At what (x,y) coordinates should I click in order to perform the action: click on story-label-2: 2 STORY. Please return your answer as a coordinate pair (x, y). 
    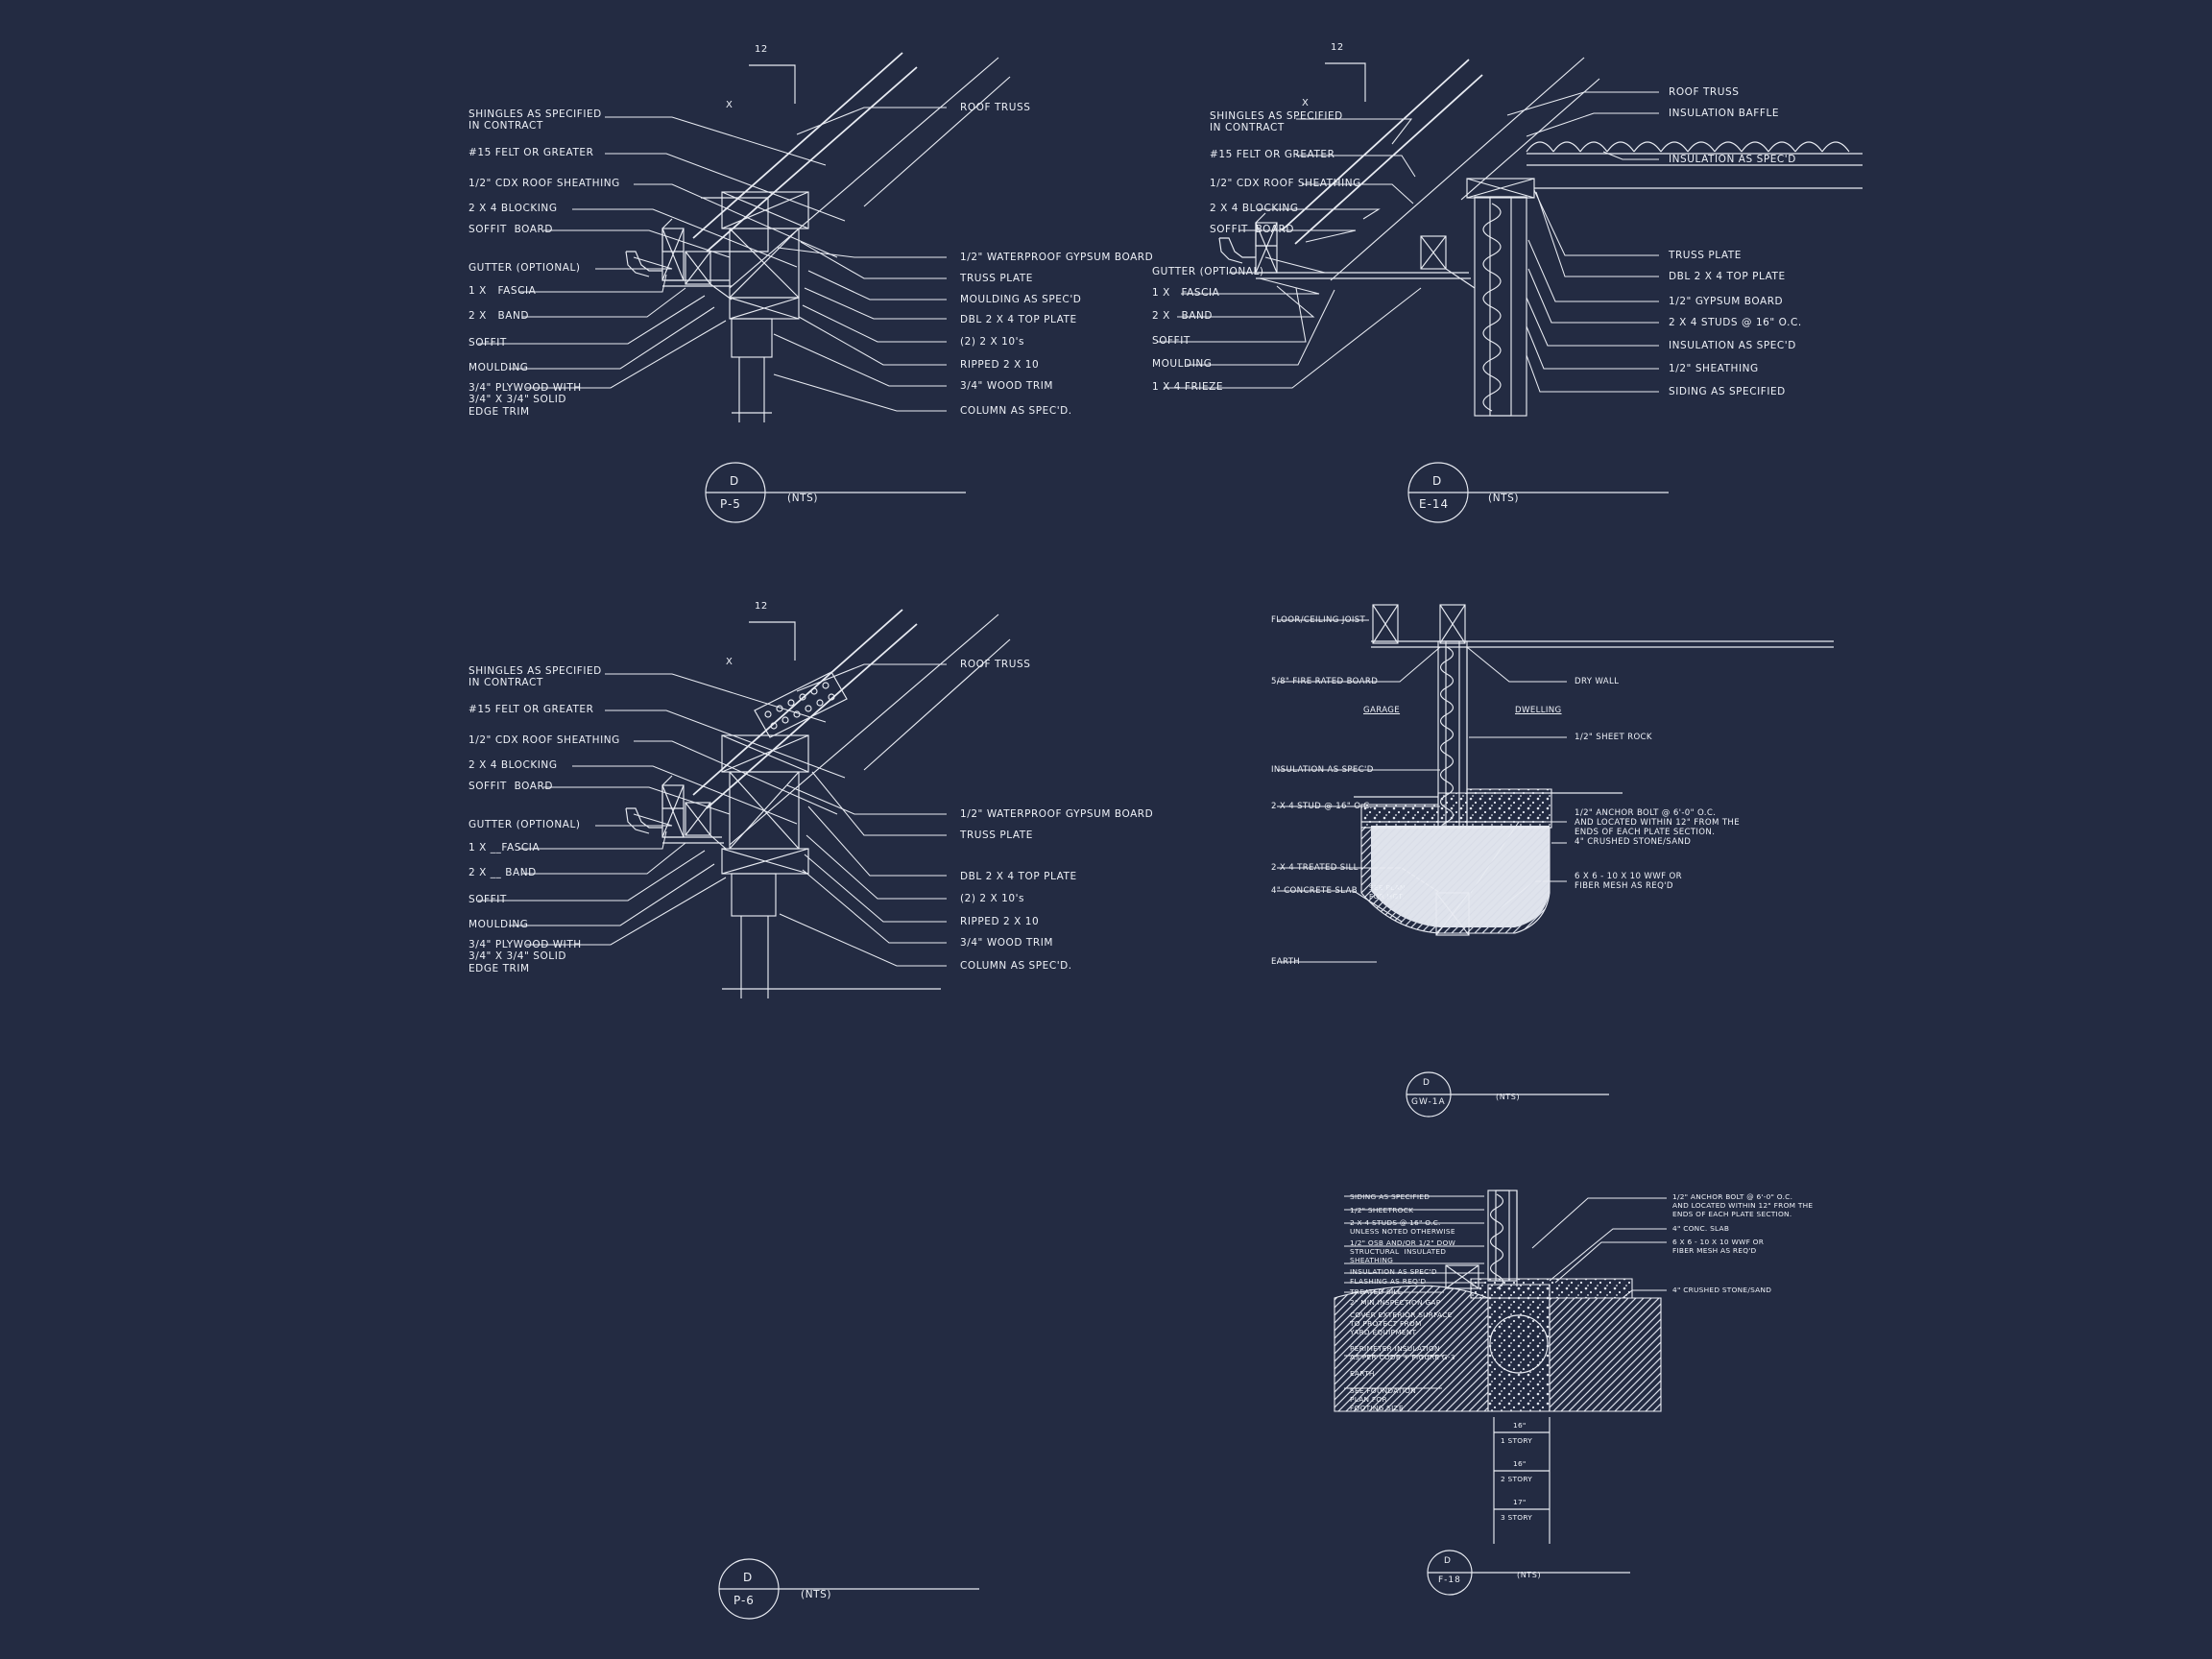
    Looking at the image, I should click on (1517, 1479).